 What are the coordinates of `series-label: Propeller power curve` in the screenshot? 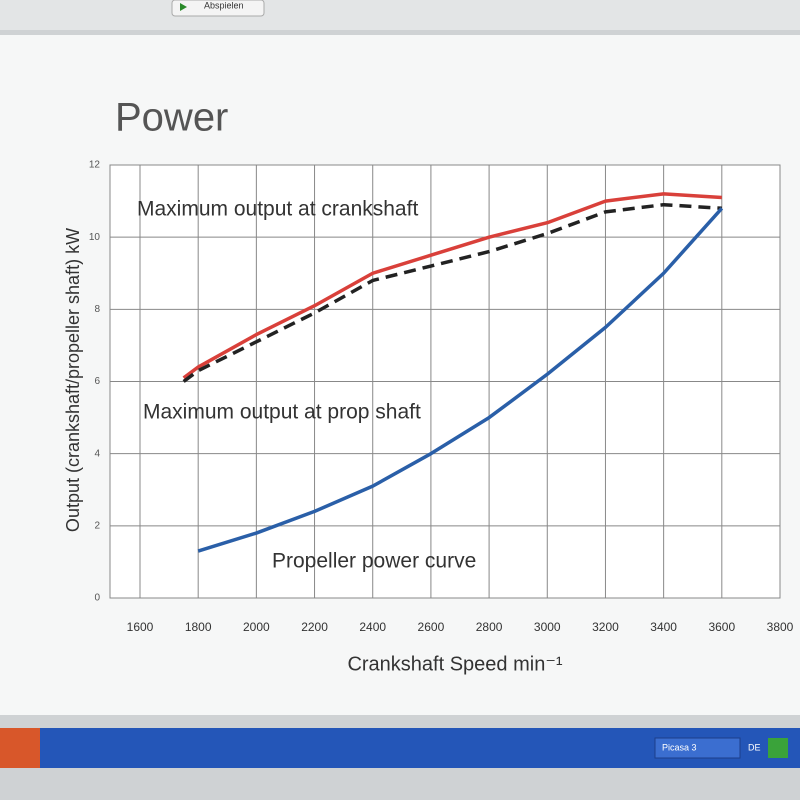 It's located at (374, 561).